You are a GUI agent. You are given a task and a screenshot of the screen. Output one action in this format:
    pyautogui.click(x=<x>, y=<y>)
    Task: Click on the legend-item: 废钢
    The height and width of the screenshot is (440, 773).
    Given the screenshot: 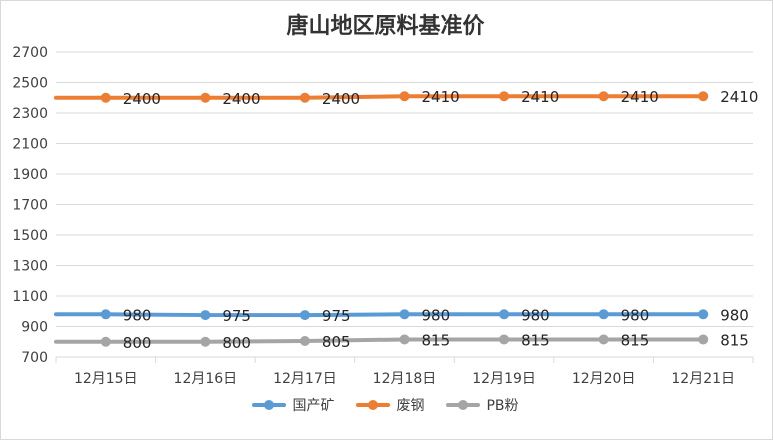 What is the action you would take?
    pyautogui.click(x=390, y=405)
    